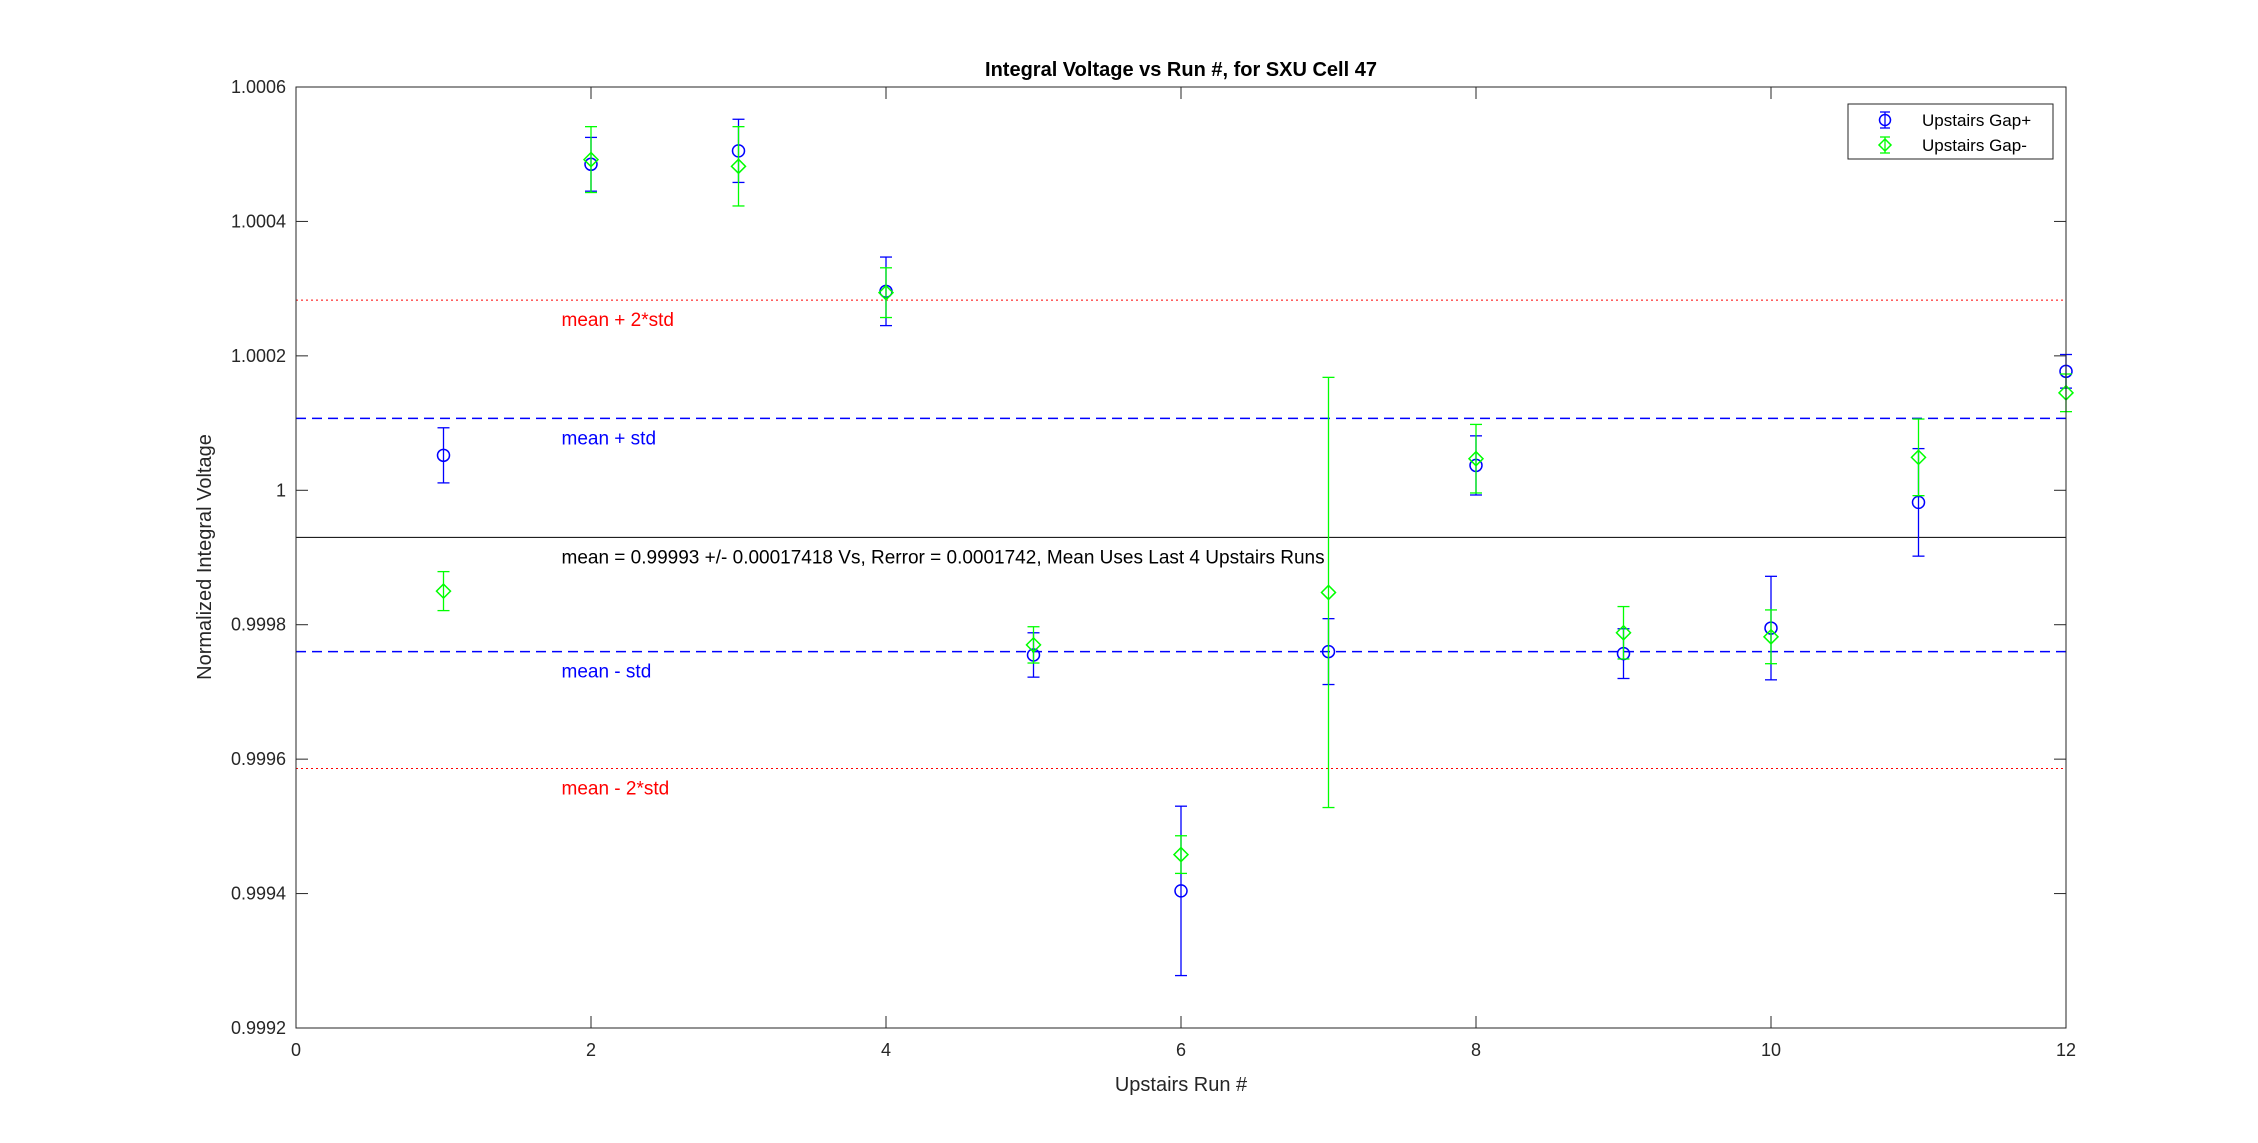 The width and height of the screenshot is (2258, 1143). I want to click on x-tick-label: 4, so click(886, 1050).